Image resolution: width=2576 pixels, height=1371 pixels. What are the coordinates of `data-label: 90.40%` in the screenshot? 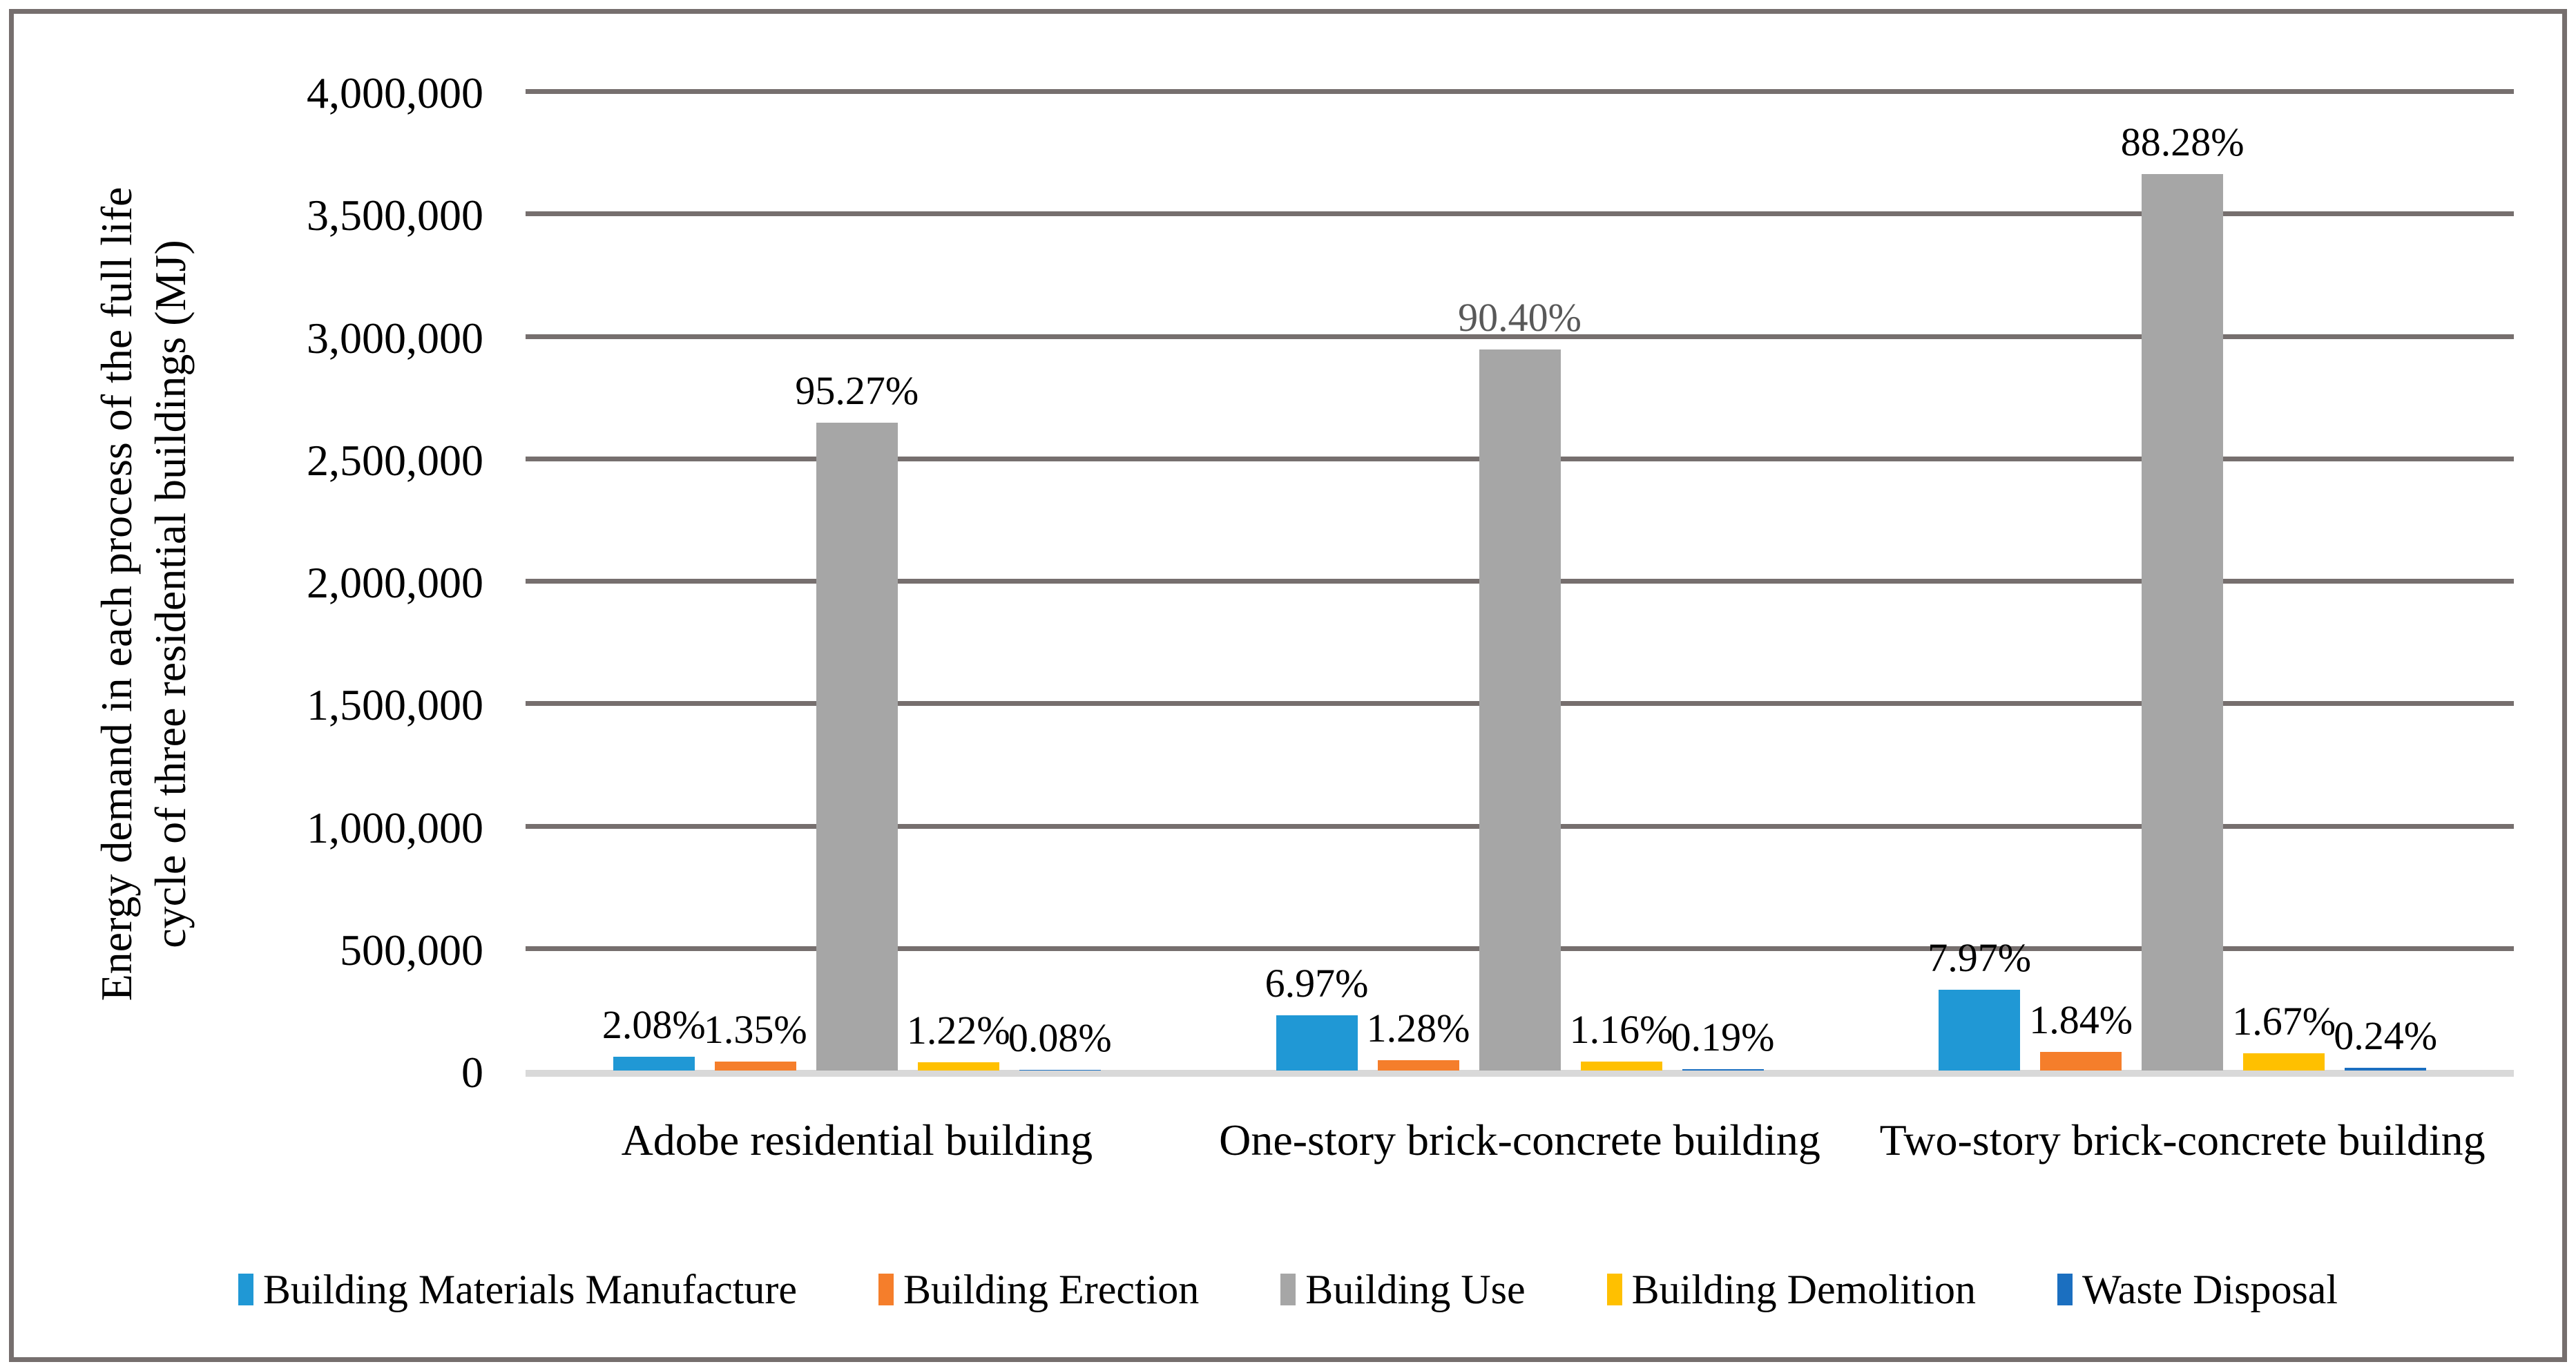 It's located at (1520, 317).